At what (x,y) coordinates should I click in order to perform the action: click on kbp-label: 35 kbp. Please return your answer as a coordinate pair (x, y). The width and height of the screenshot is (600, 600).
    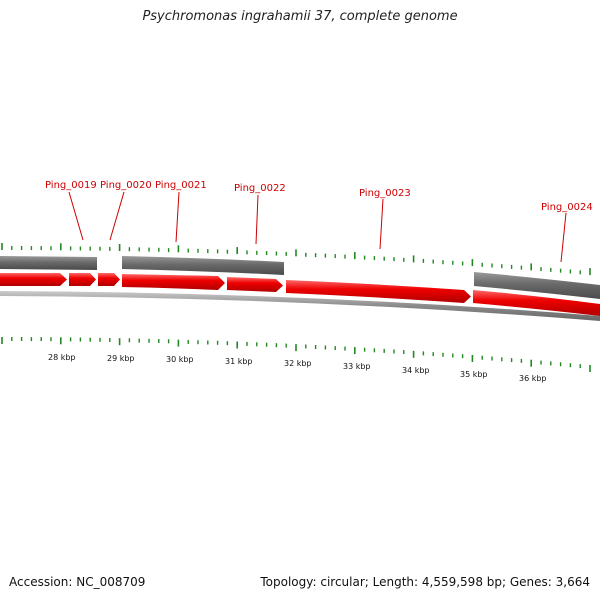
    Looking at the image, I should click on (474, 374).